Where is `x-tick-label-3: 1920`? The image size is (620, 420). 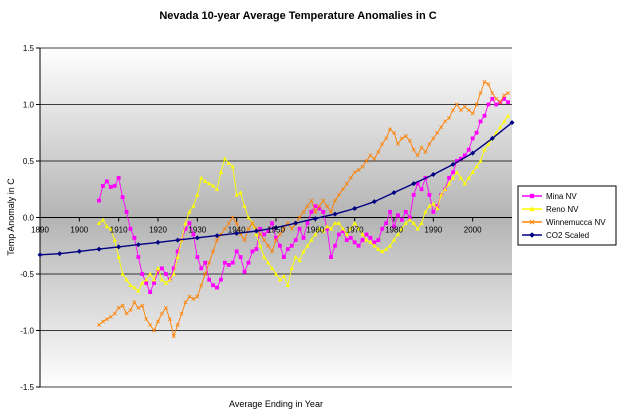 x-tick-label-3: 1920 is located at coordinates (158, 230).